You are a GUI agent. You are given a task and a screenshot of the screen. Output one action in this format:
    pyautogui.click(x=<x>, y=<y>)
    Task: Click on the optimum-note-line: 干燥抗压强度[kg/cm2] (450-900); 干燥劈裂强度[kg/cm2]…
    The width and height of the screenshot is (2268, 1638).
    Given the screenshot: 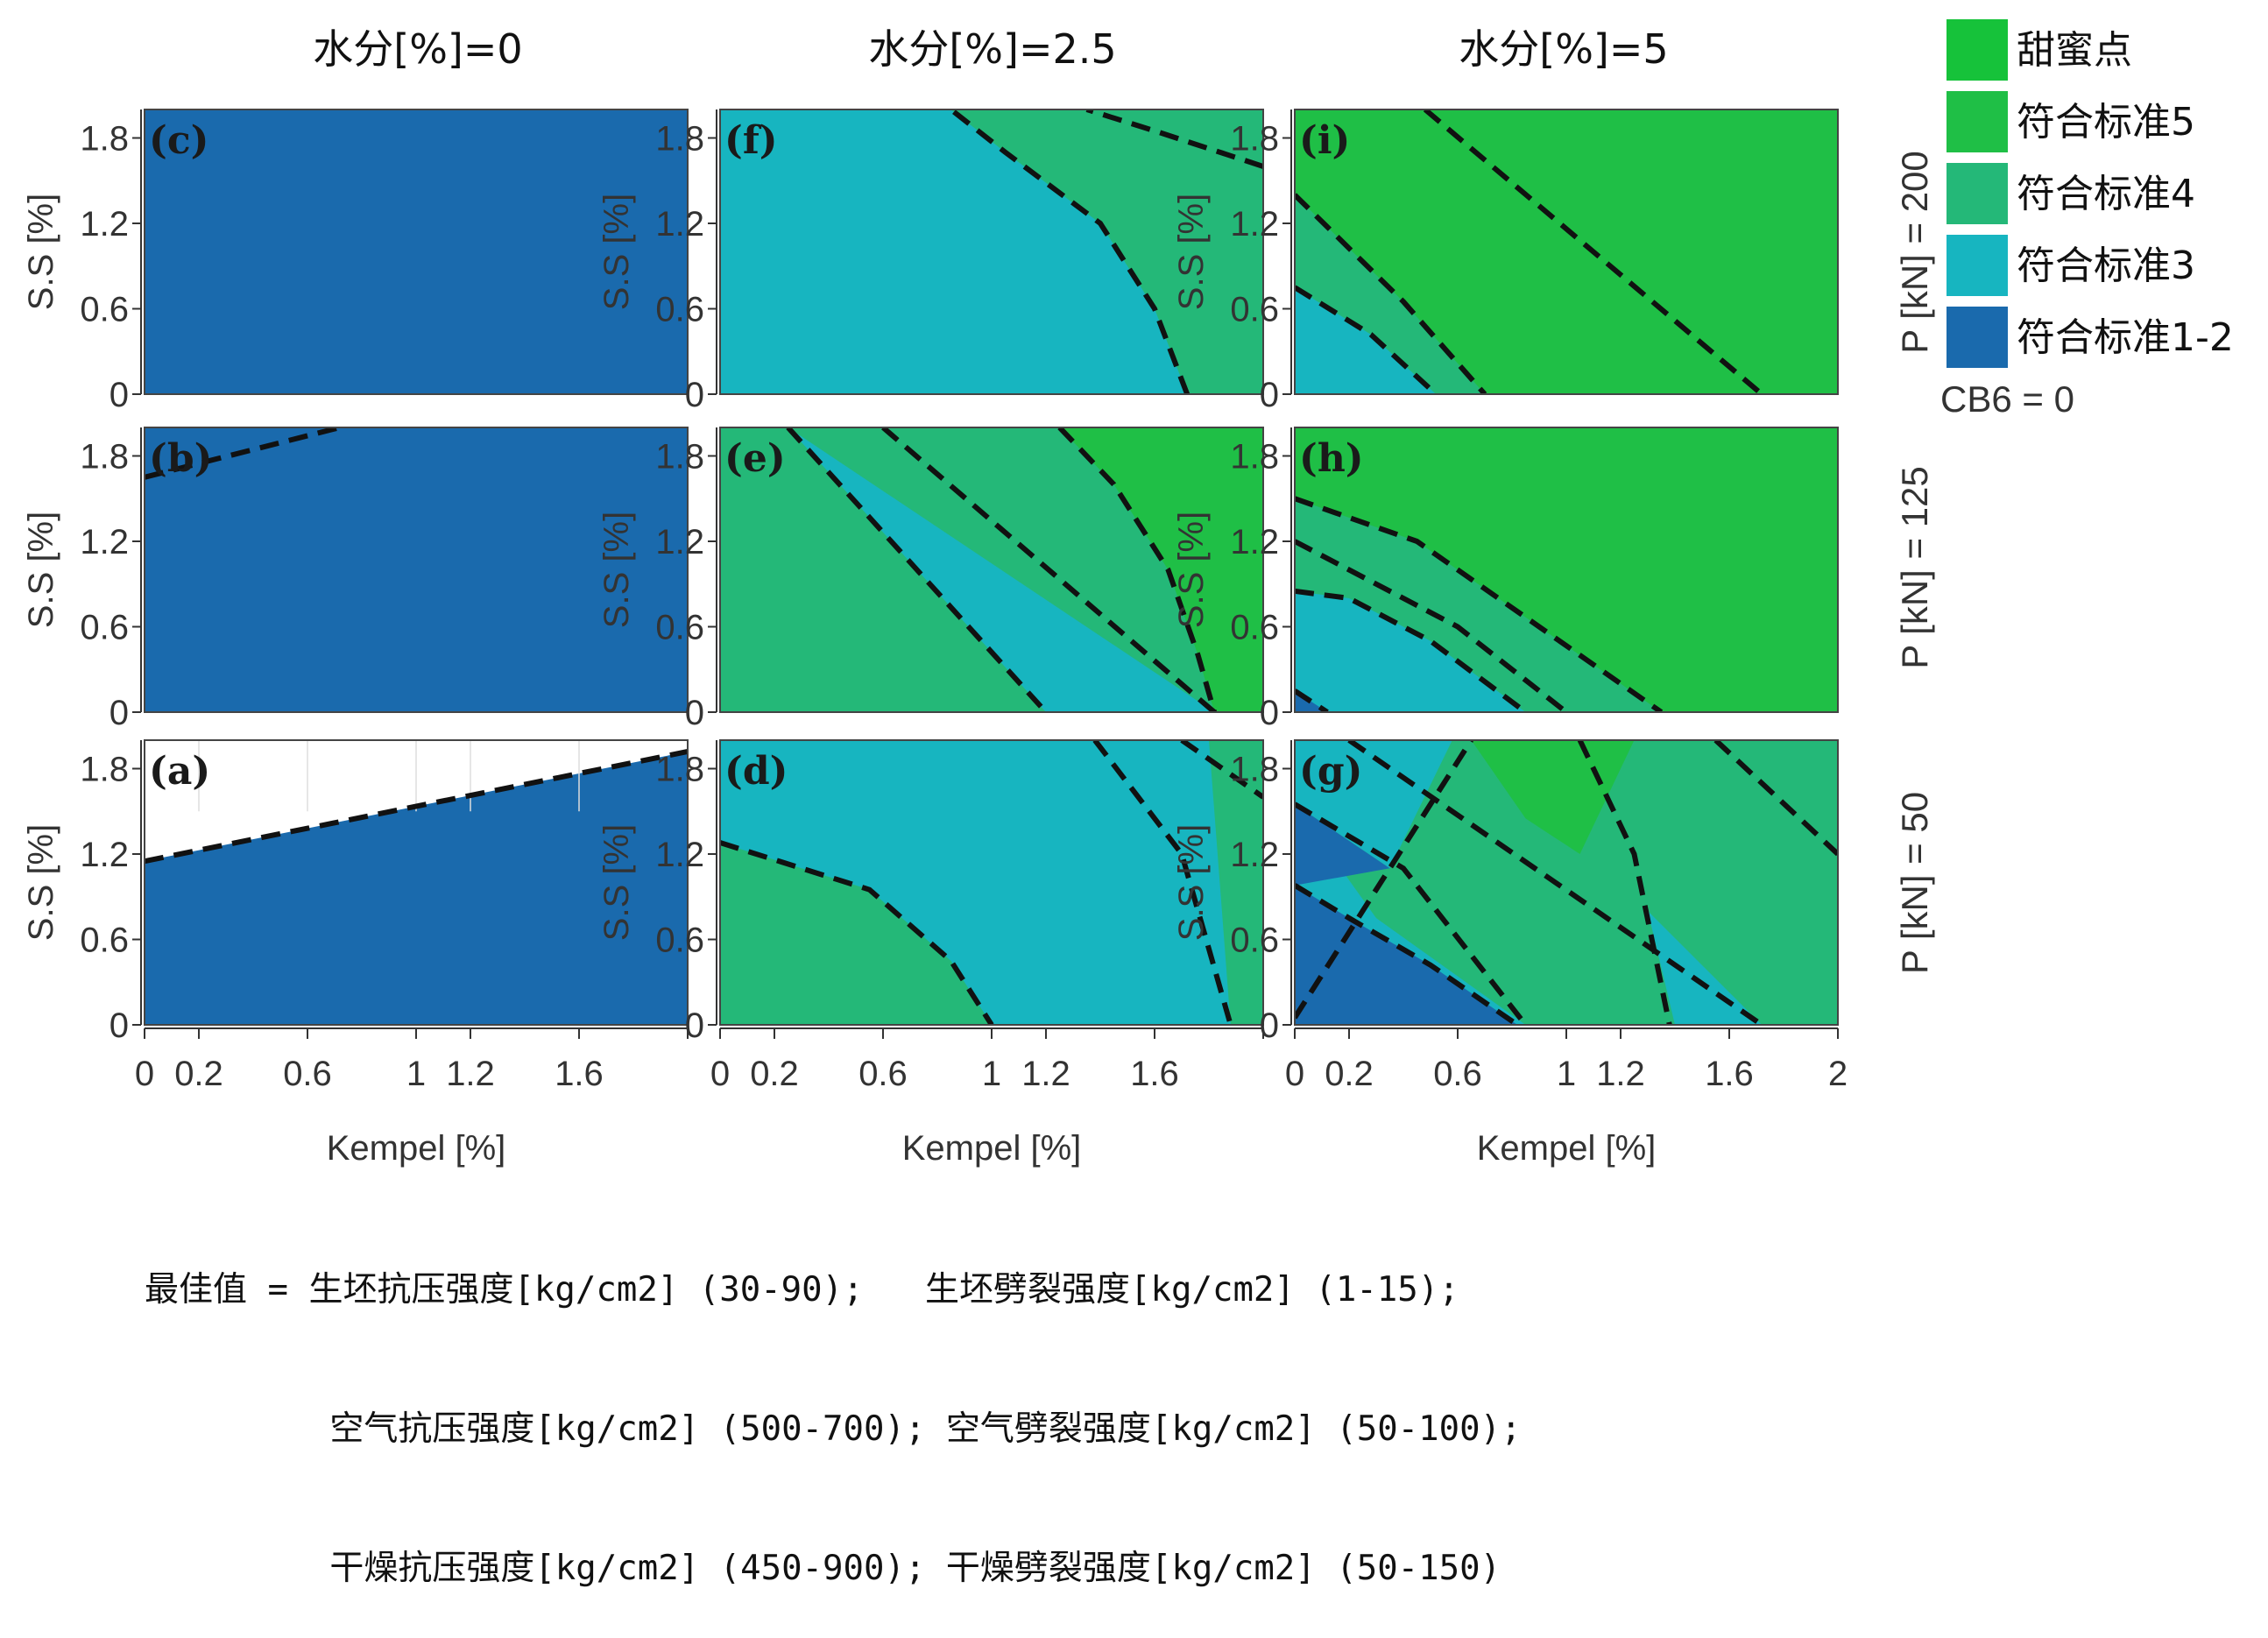 What is the action you would take?
    pyautogui.click(x=823, y=1568)
    